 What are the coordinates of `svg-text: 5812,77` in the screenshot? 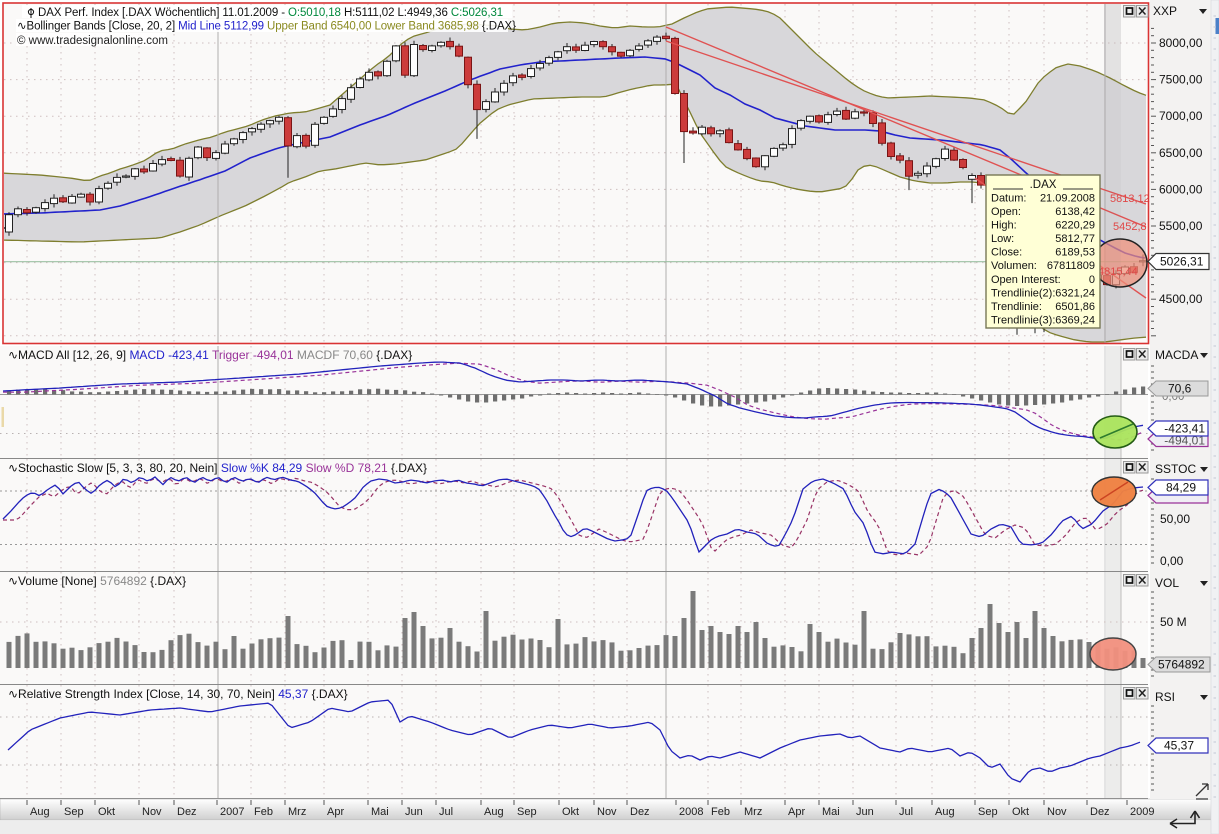 It's located at (1075, 239).